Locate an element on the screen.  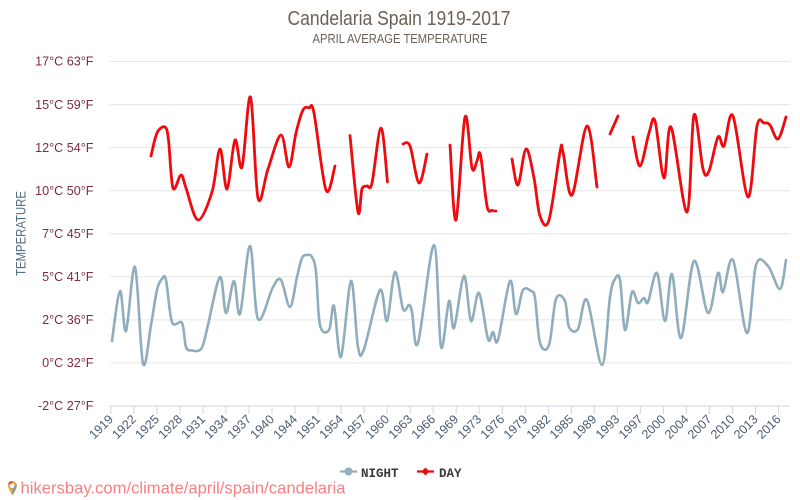
svg-text: TEMPERATURE is located at coordinates (21, 233).